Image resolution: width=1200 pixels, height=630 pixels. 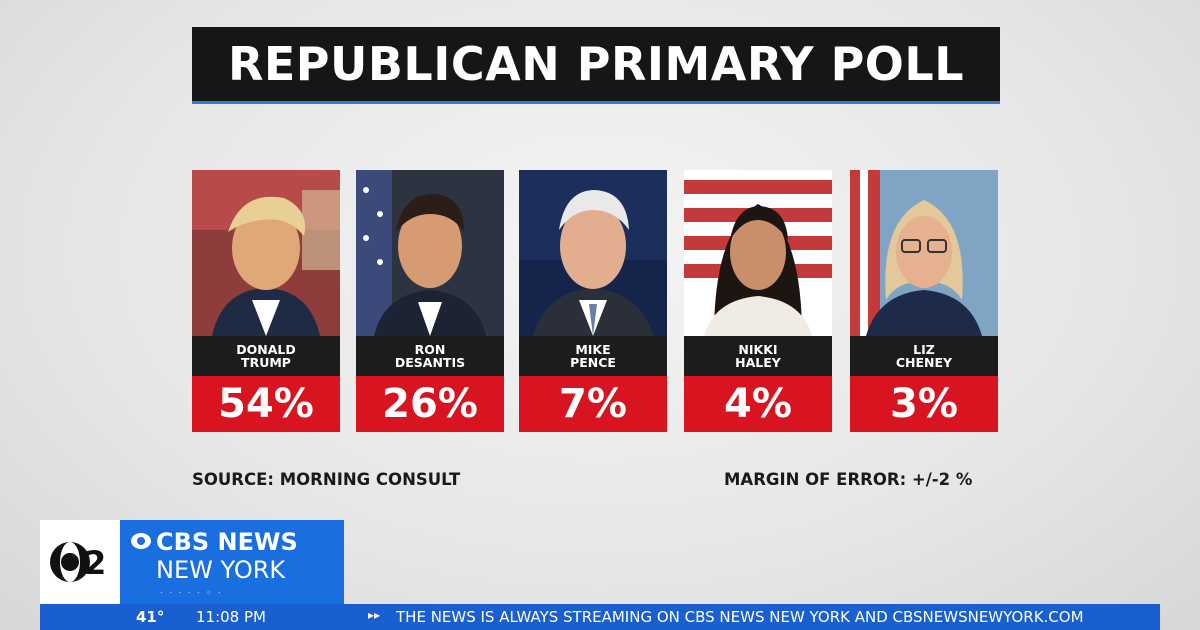 I want to click on brand-dots-decoration: ·····◦·, so click(x=193, y=593).